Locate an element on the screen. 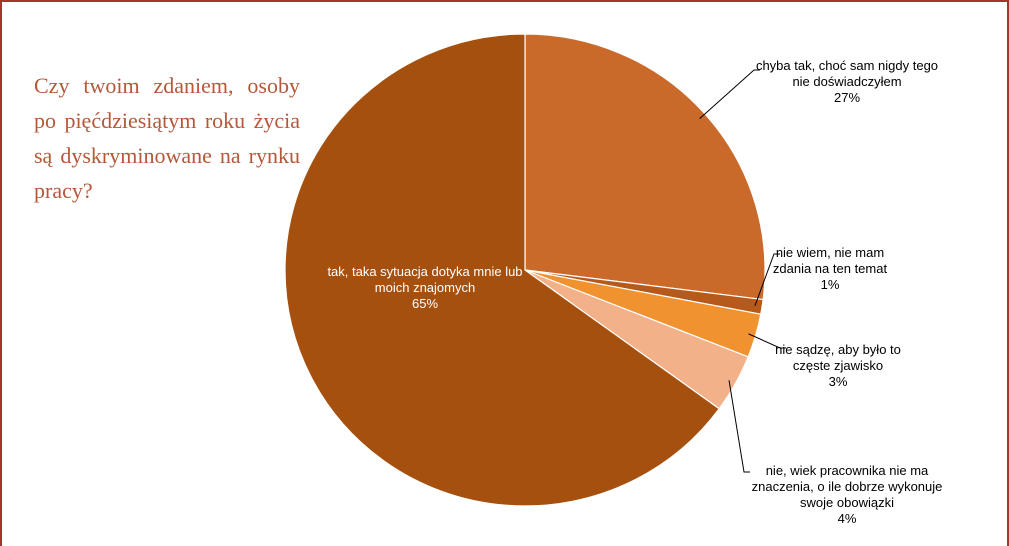  category-label: nie wiem, nie mam zdania na ten temat is located at coordinates (830, 260).